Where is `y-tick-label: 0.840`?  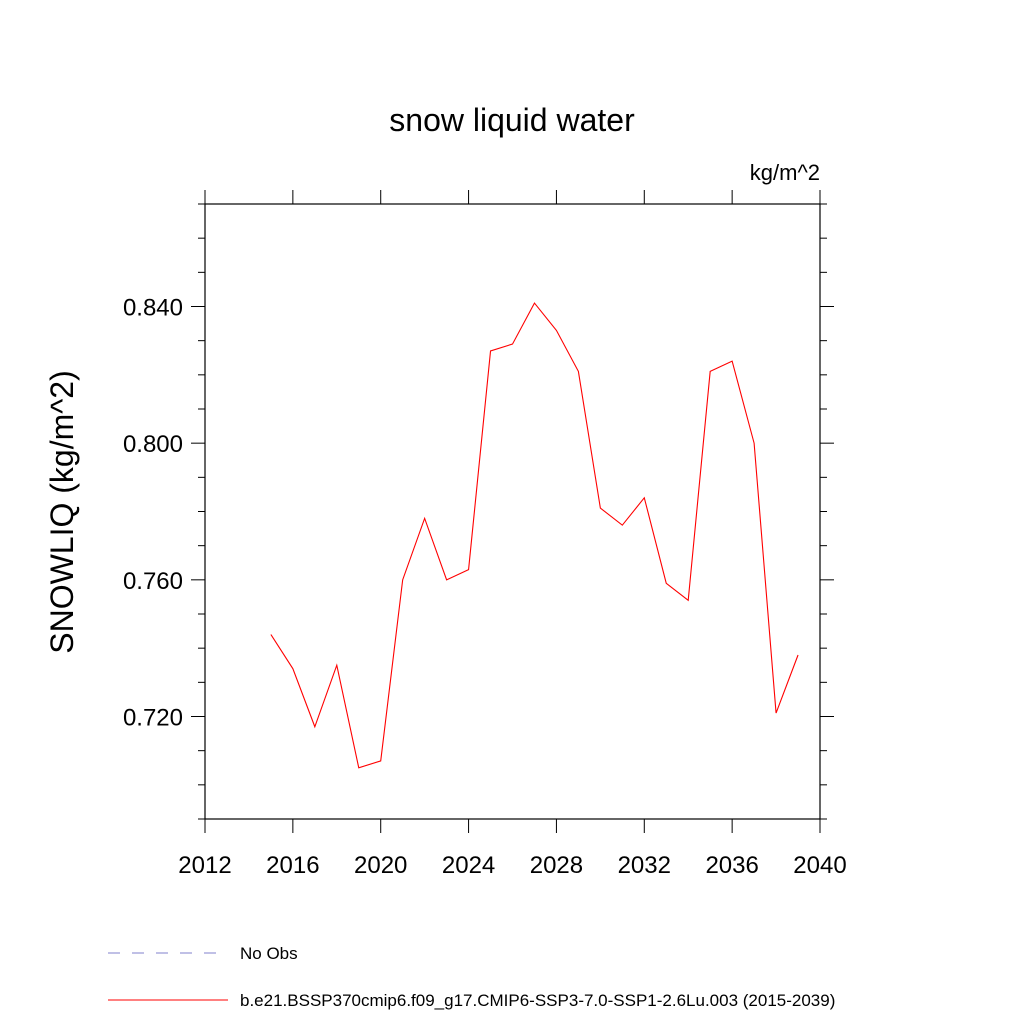 y-tick-label: 0.840 is located at coordinates (153, 308).